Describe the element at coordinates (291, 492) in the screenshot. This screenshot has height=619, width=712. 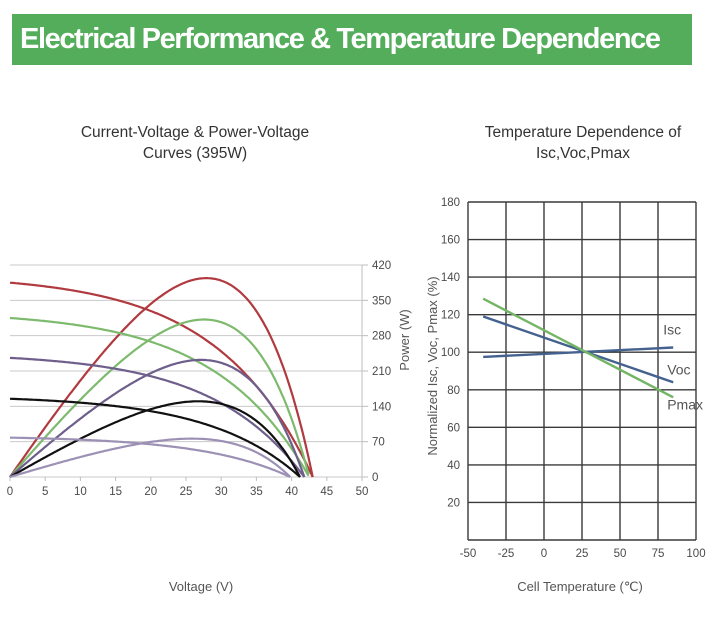
I see `x-tick-label: 40` at that location.